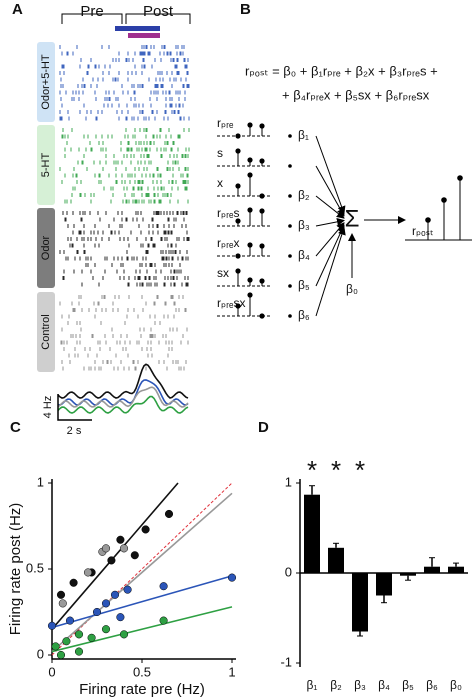 Image resolution: width=474 pixels, height=699 pixels. What do you see at coordinates (142, 671) in the screenshot?
I see `x-tick-label: 0.5` at bounding box center [142, 671].